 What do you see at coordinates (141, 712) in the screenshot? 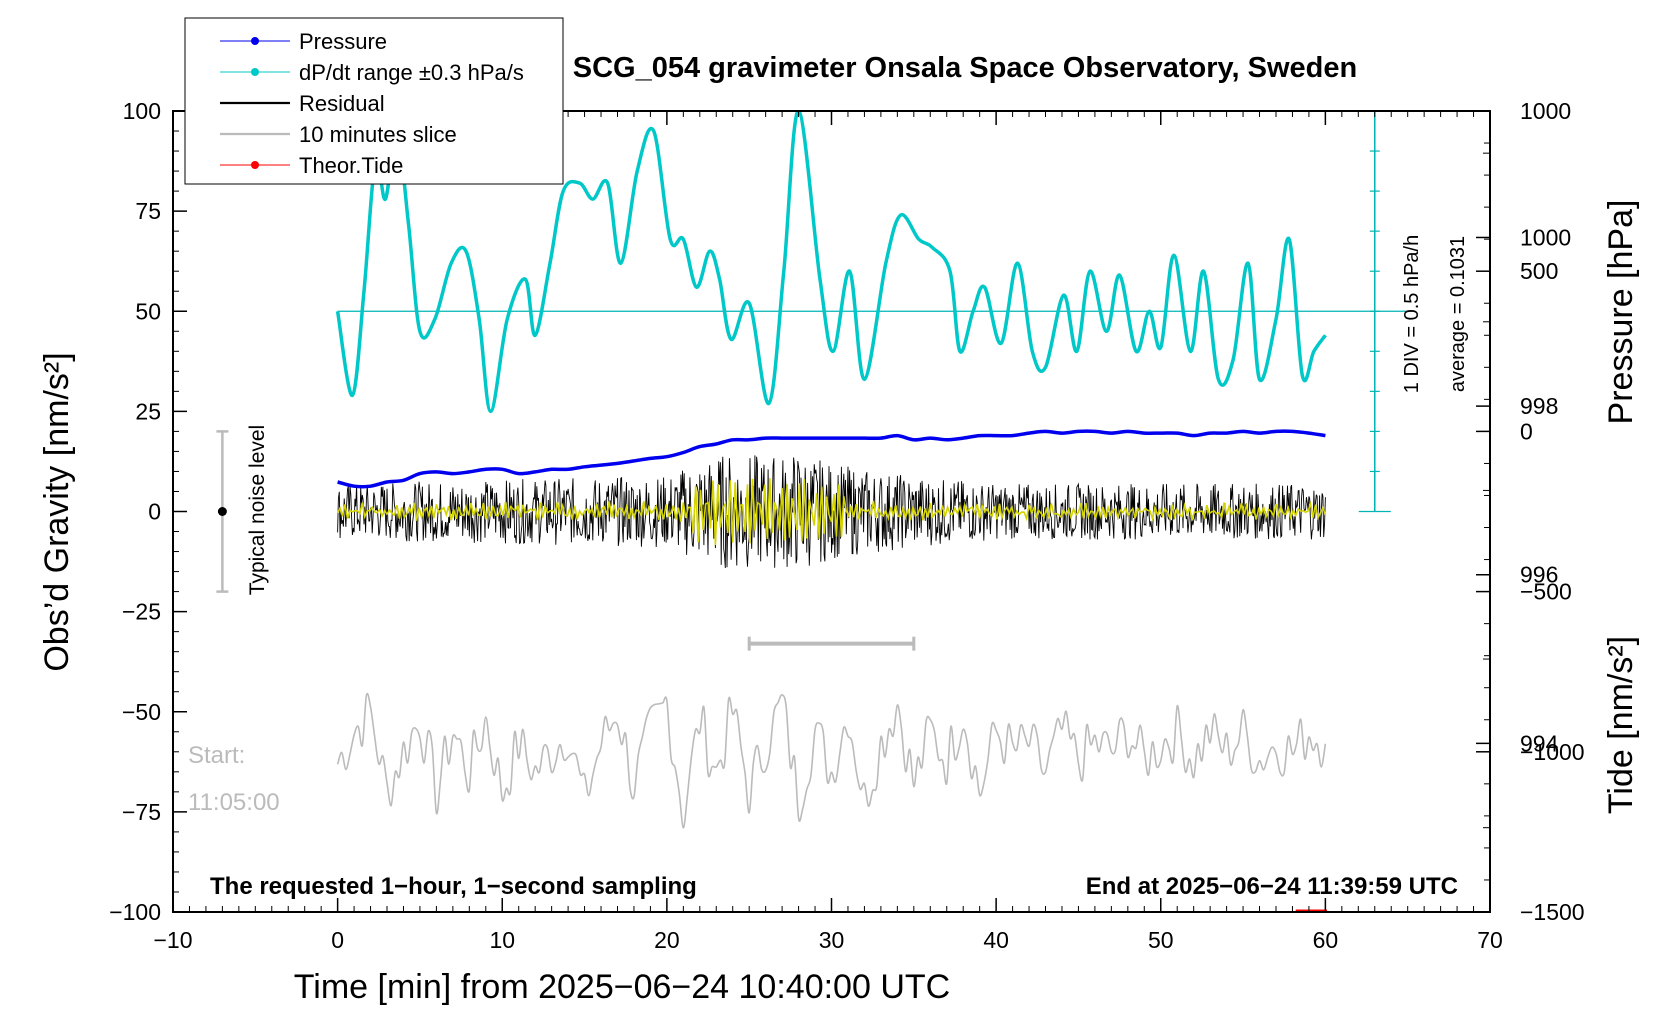
I see `y-left-tick-label: −50` at bounding box center [141, 712].